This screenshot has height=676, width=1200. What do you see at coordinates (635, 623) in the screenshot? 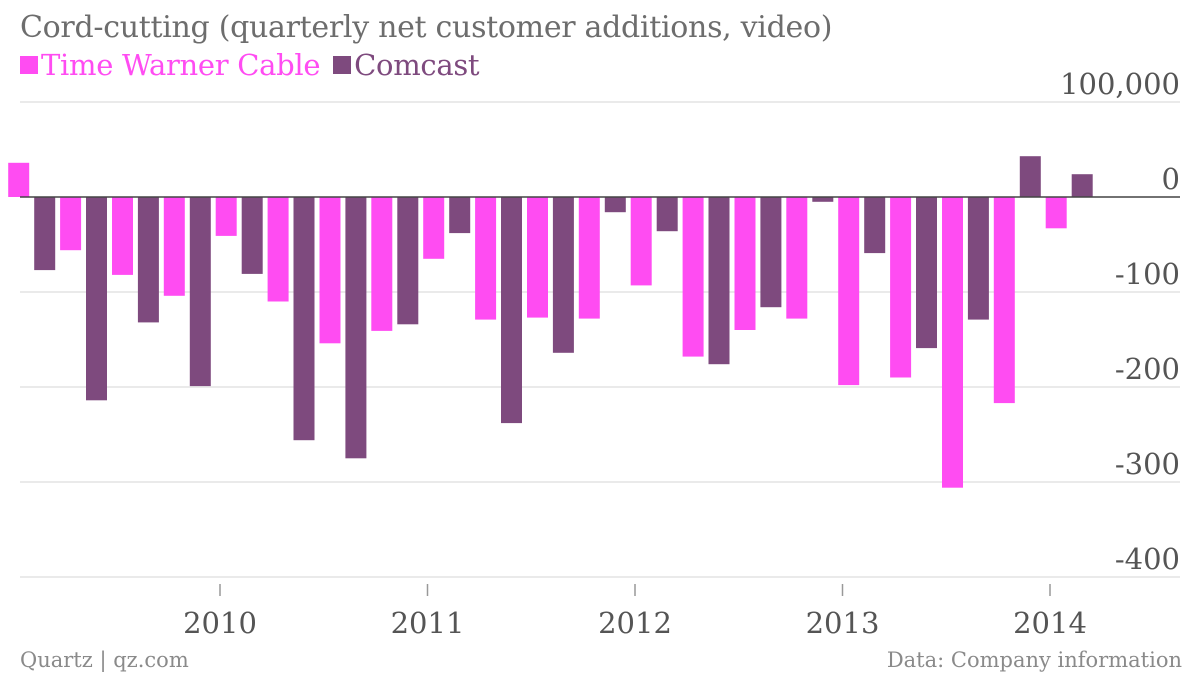
I see `x-tick-label: 2012` at bounding box center [635, 623].